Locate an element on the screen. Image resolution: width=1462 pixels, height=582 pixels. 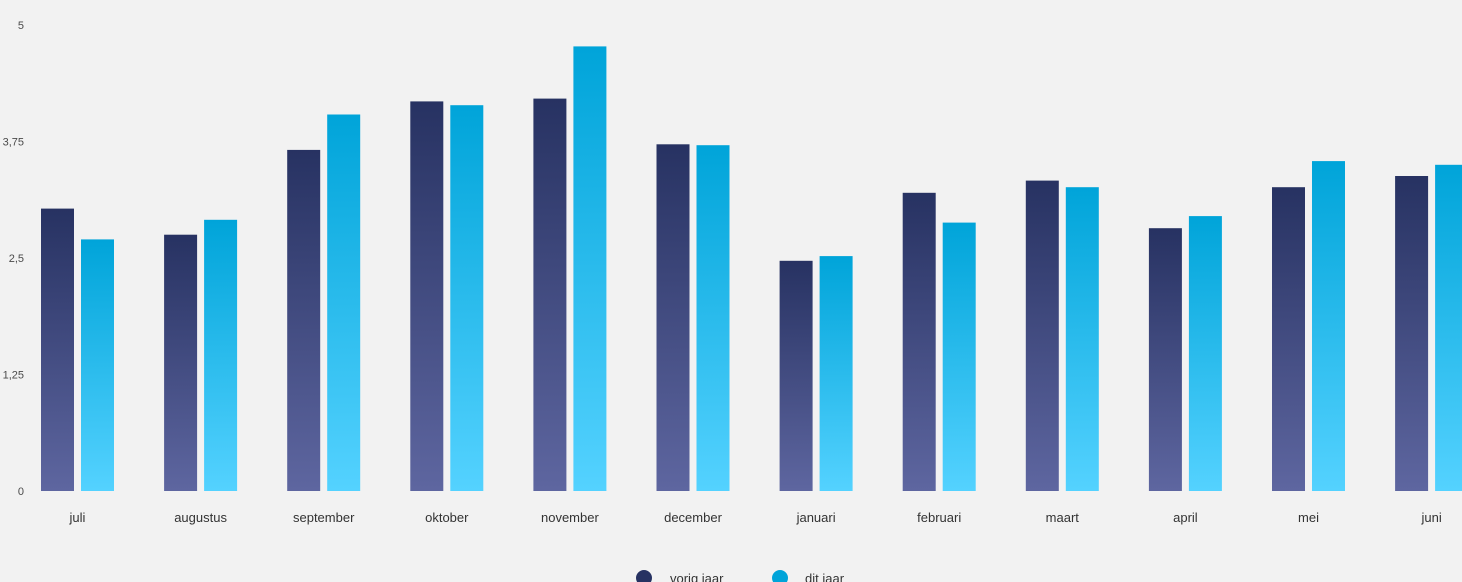
legend-label: dit jaar is located at coordinates (825, 576).